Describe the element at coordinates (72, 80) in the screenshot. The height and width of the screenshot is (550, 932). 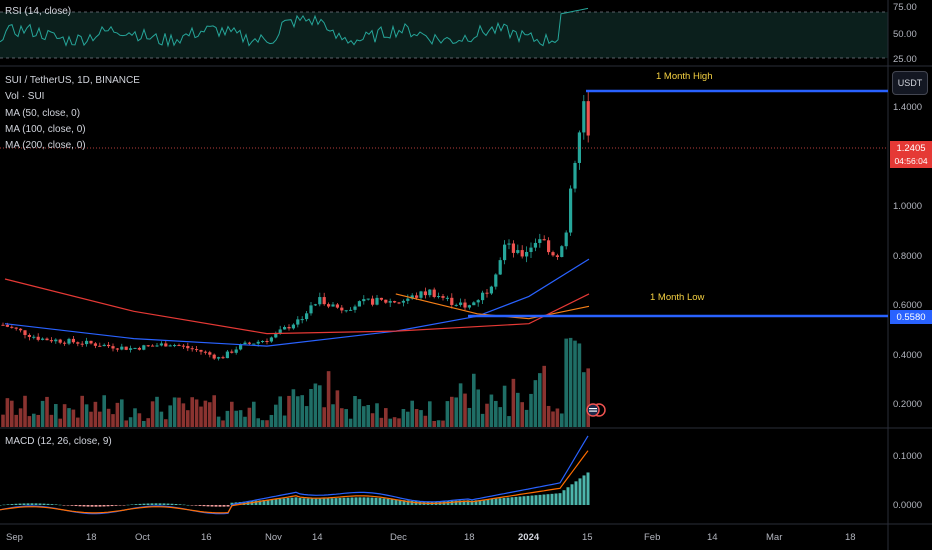
I see `symbol-legend: SUI / TetherUS, 1D, BINANCE` at that location.